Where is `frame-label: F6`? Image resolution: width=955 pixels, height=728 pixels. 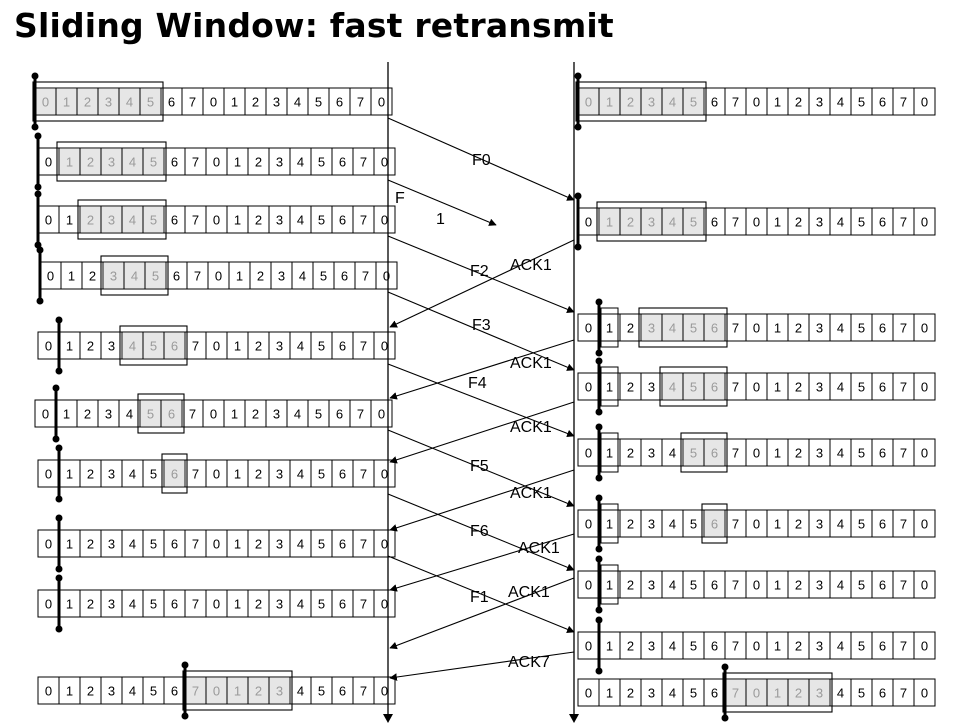 frame-label: F6 is located at coordinates (479, 531).